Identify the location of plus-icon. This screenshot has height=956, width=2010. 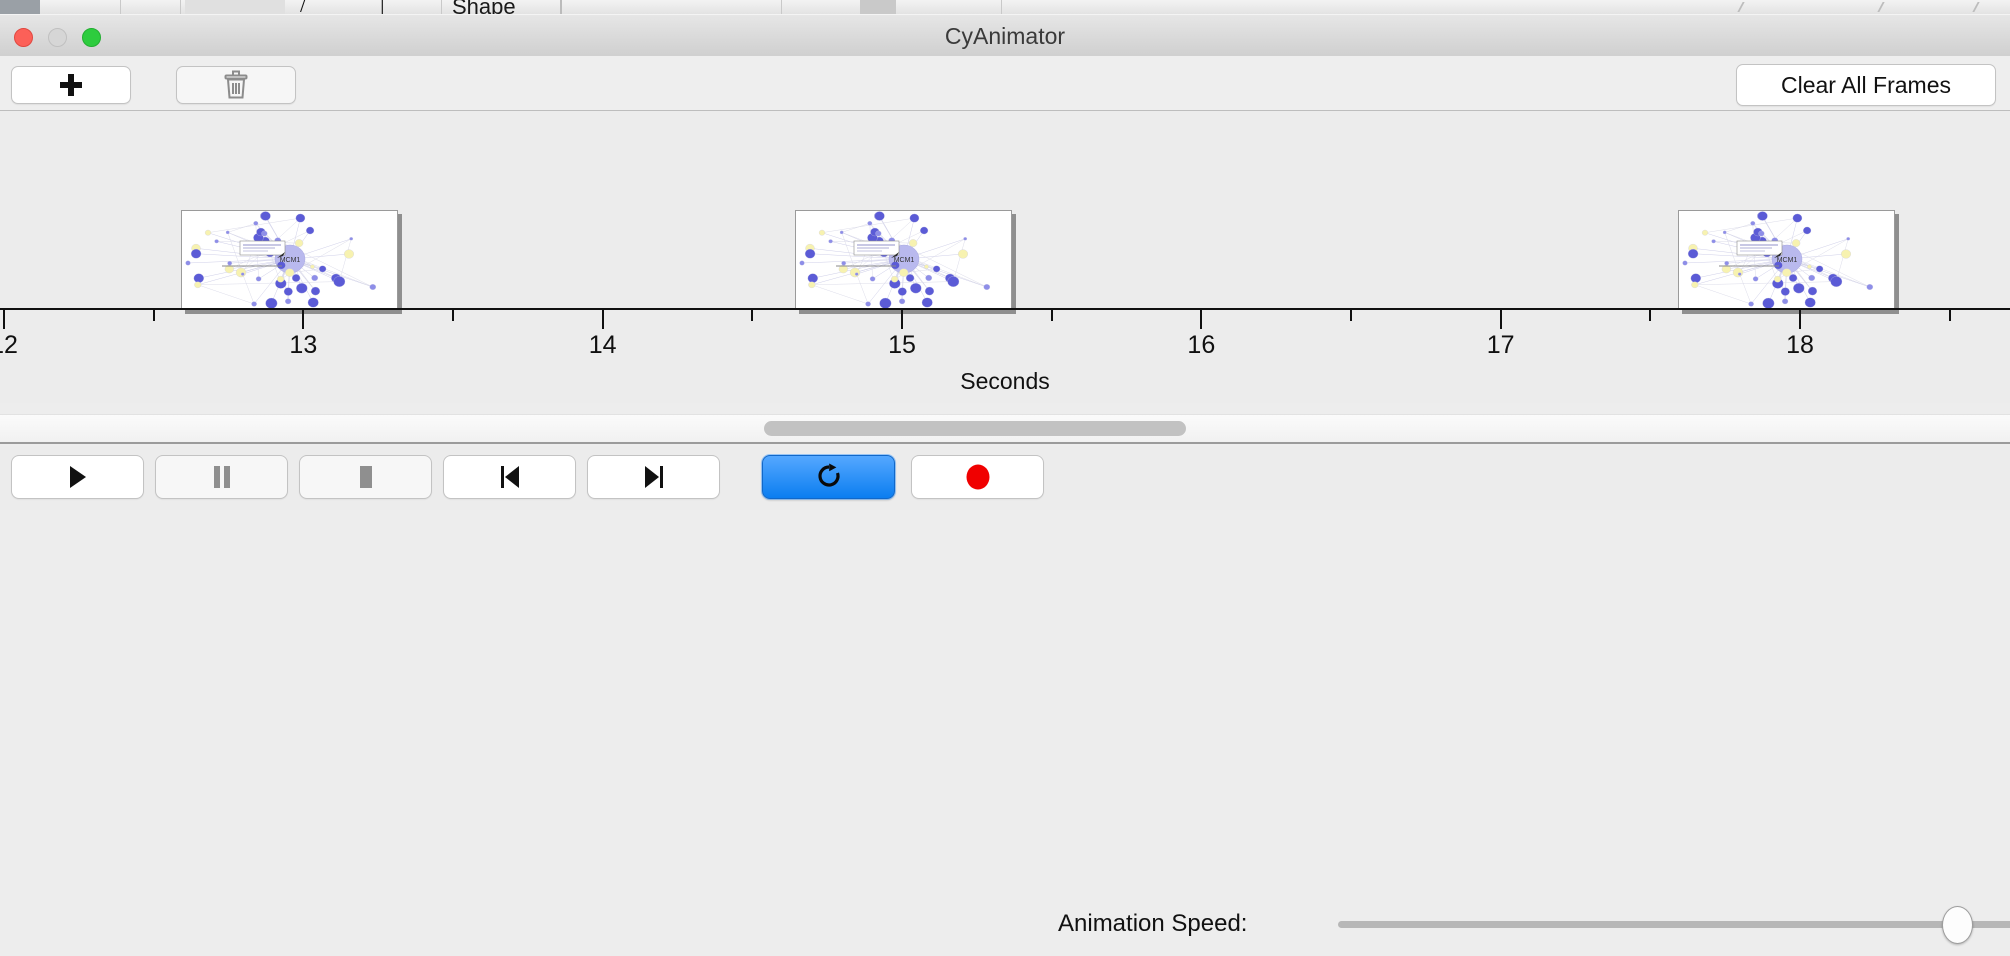
(71, 85).